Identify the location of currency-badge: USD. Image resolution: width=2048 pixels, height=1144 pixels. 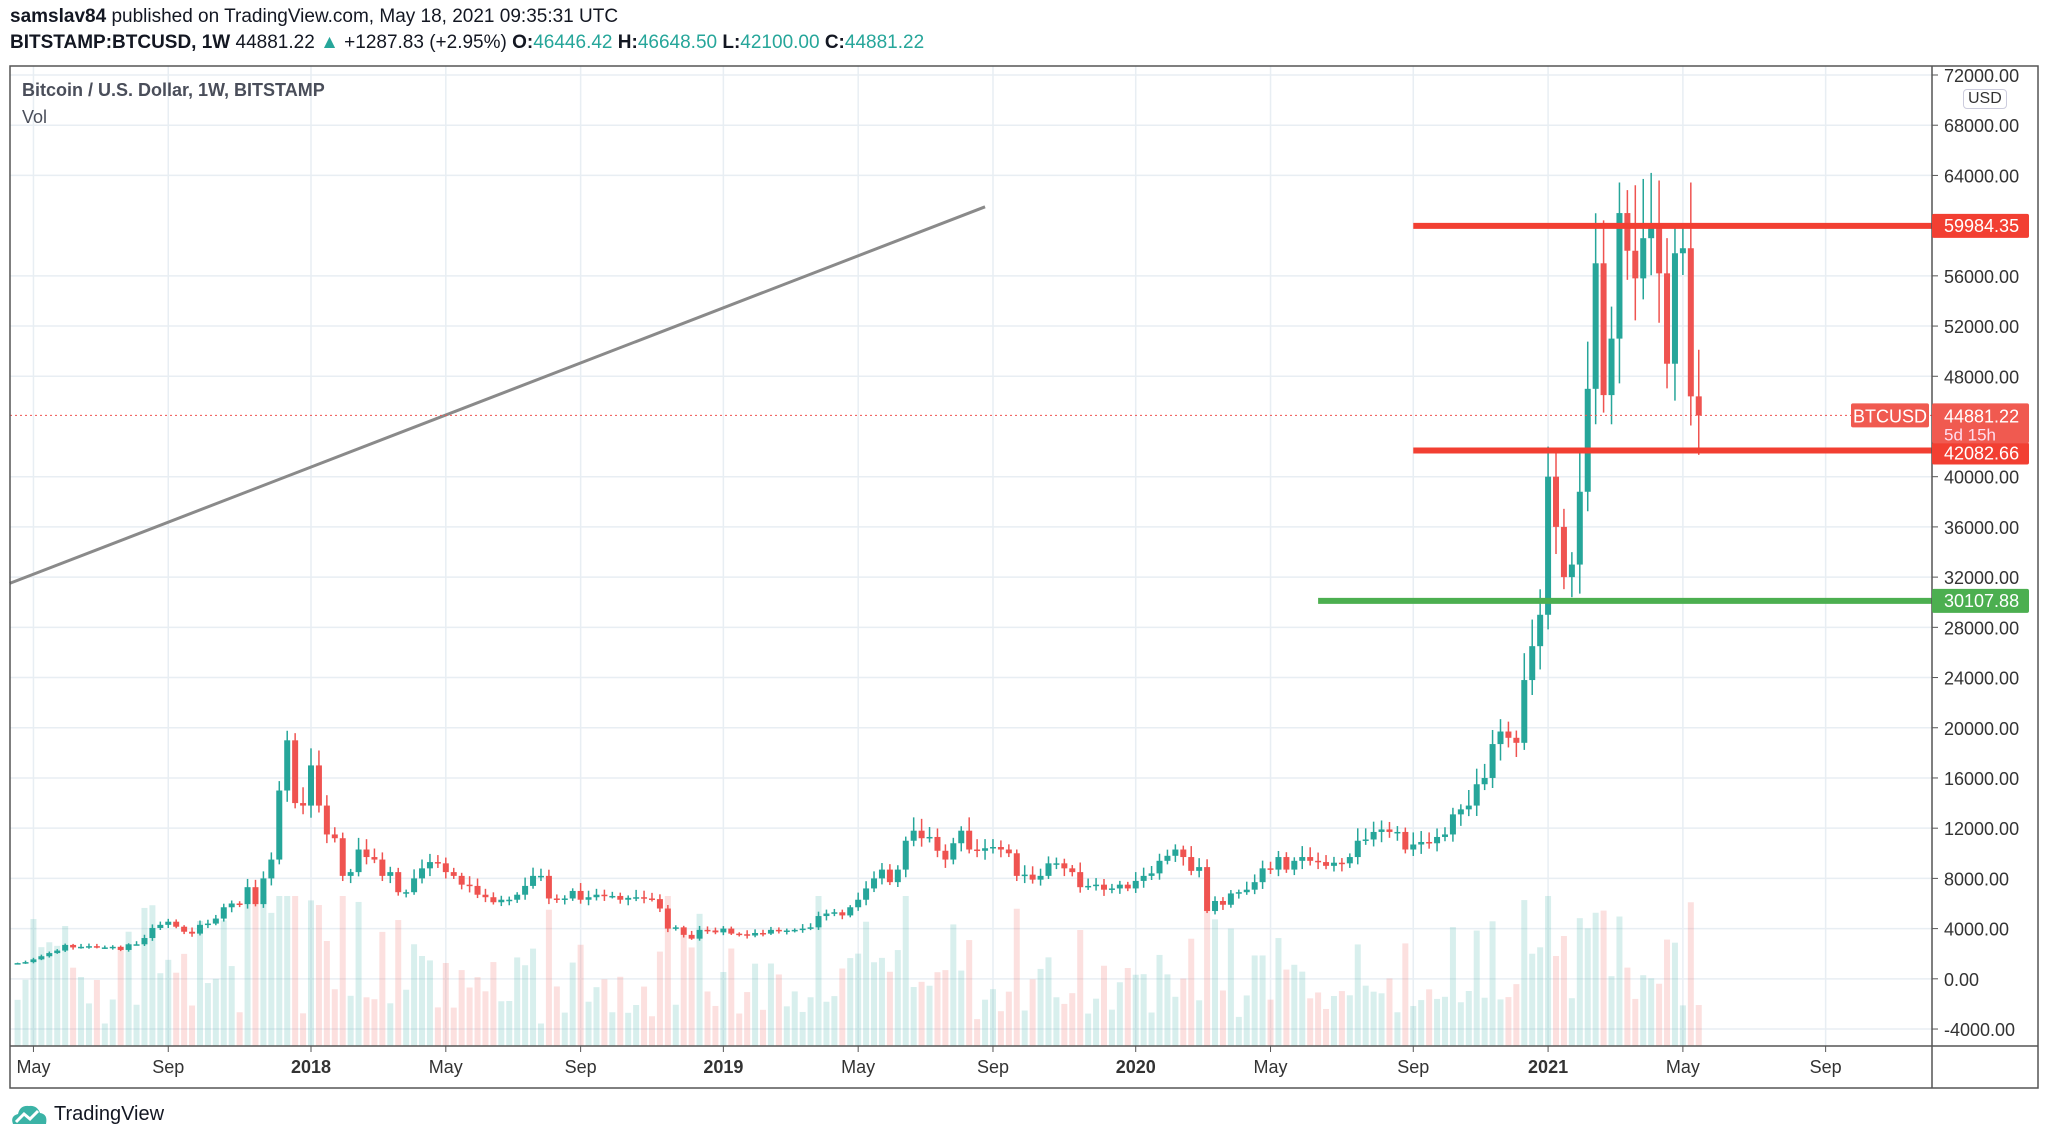
(1985, 99).